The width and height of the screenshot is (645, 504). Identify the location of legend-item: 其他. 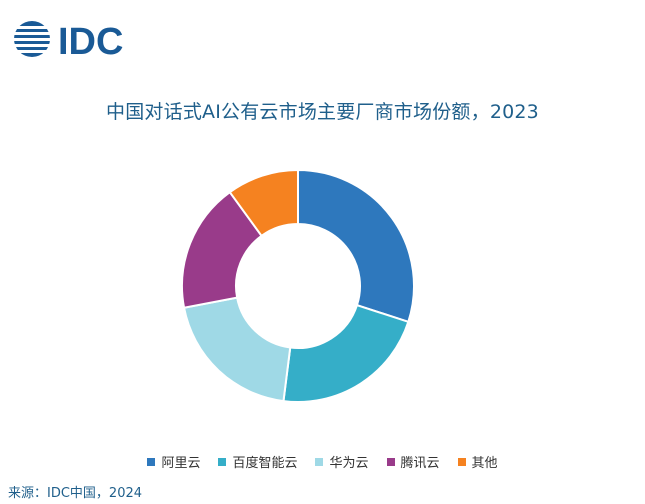
(477, 461).